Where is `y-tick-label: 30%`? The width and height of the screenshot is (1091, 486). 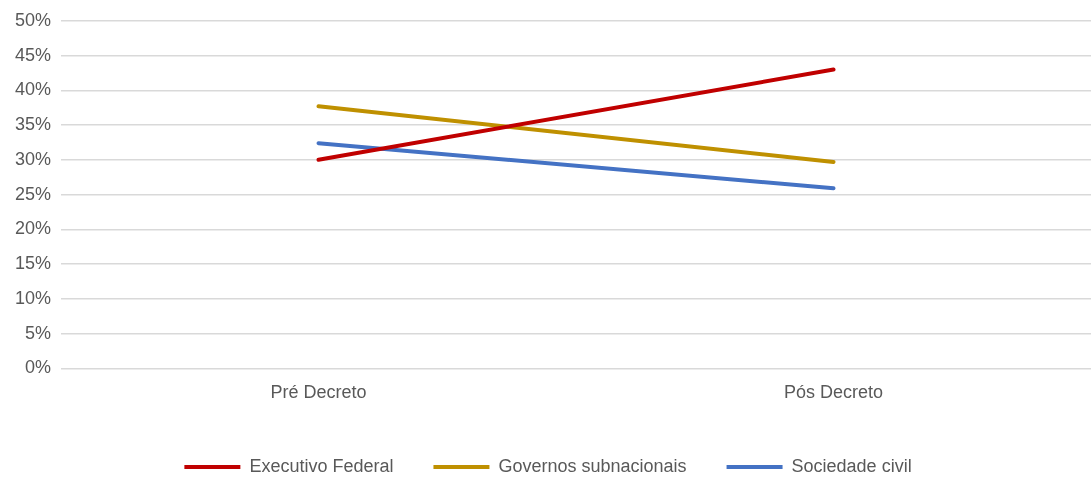 y-tick-label: 30% is located at coordinates (33, 158).